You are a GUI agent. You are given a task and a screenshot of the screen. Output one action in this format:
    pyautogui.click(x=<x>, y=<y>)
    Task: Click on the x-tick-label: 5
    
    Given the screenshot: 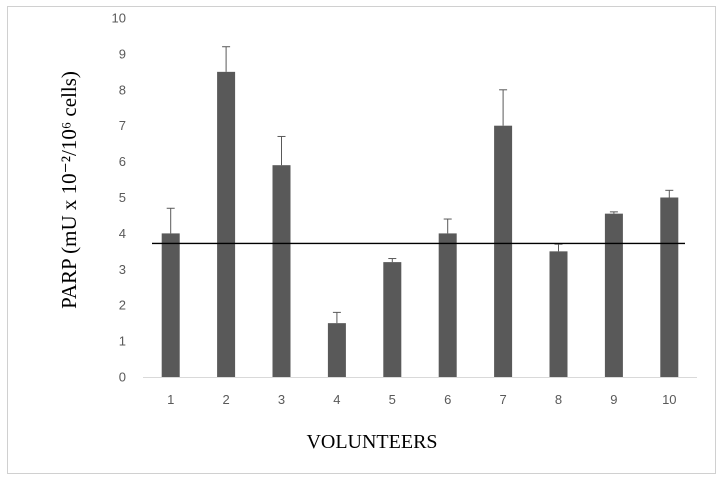 What is the action you would take?
    pyautogui.click(x=392, y=399)
    